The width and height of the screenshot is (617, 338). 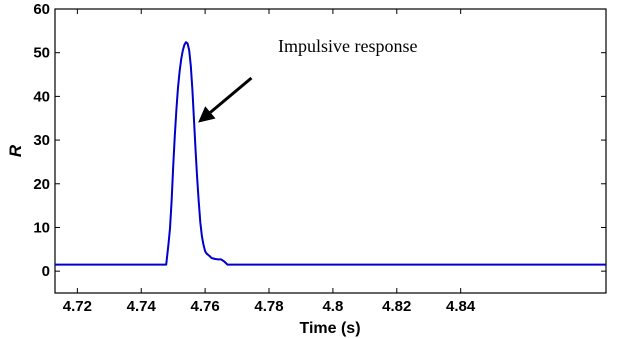 I want to click on annotation-arrow-line, so click(x=231, y=95).